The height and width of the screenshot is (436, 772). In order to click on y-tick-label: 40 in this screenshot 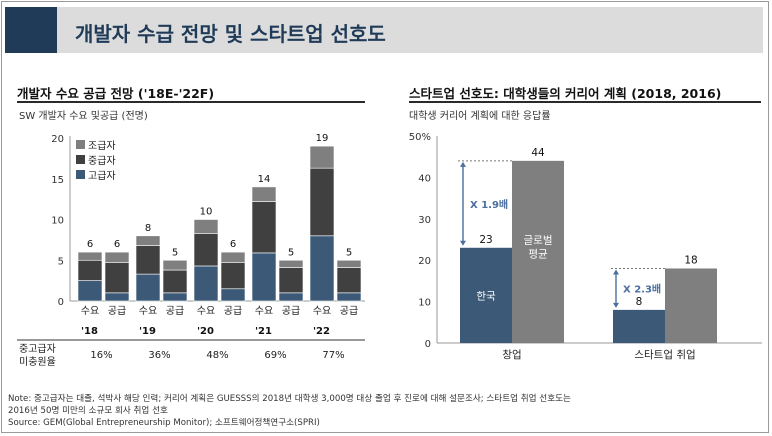, I will do `click(424, 178)`.